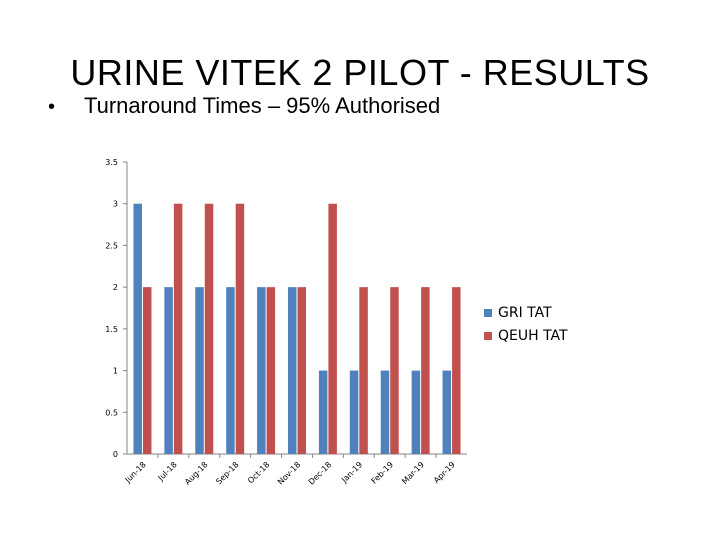 The height and width of the screenshot is (540, 720). Describe the element at coordinates (135, 472) in the screenshot. I see `x-tick-label: Jun-18` at that location.